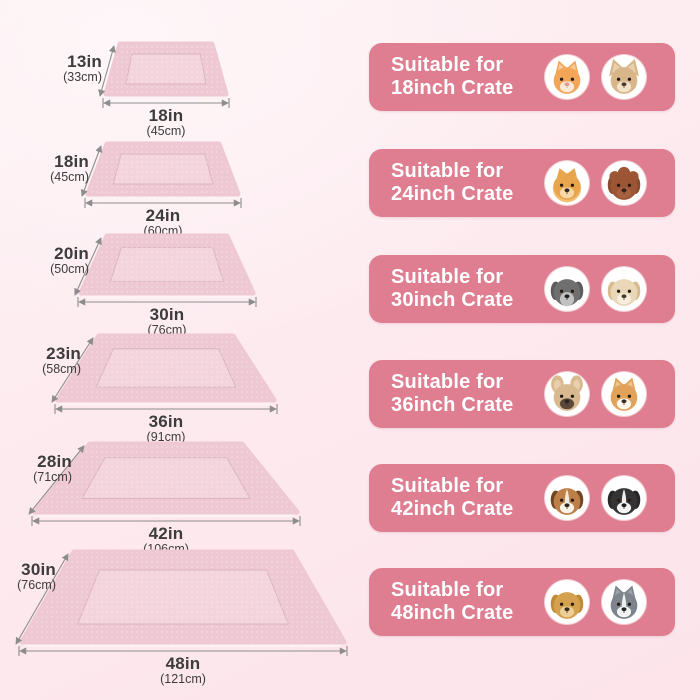  I want to click on mat-30in: 20in (50cm) 30in (76cm), so click(153, 285).